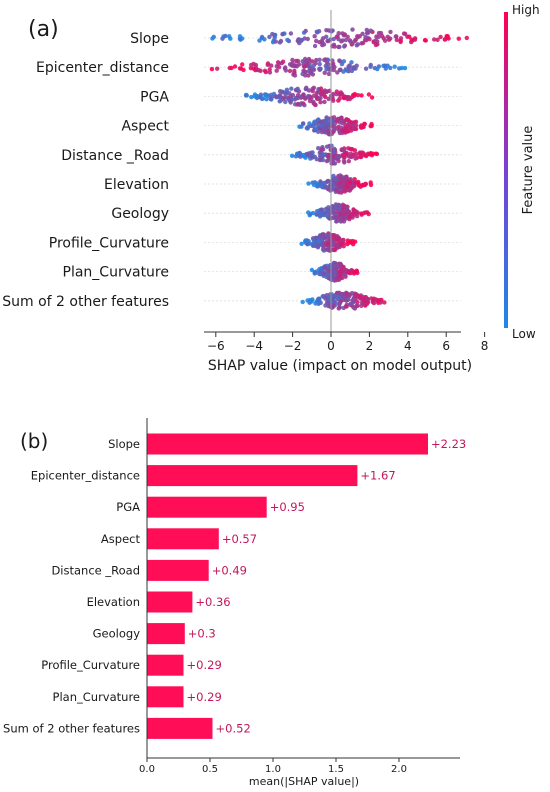 The image size is (550, 792). What do you see at coordinates (121, 539) in the screenshot?
I see `category-label: Aspect` at bounding box center [121, 539].